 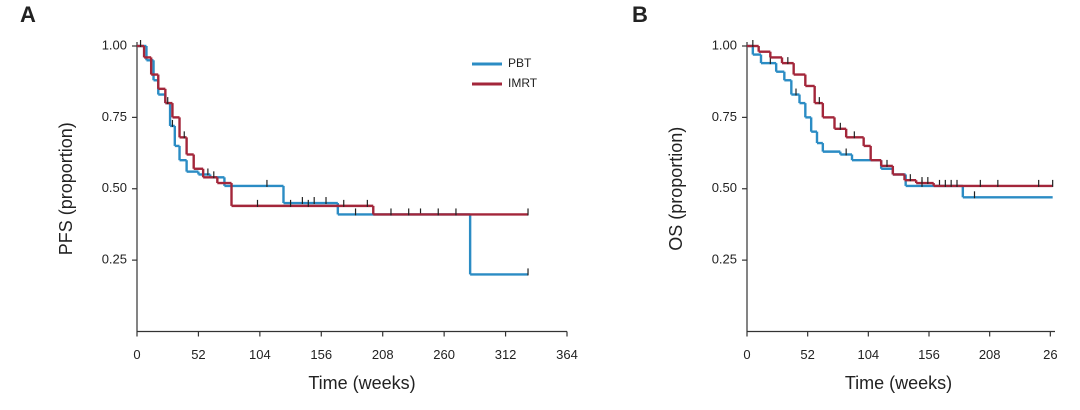 I want to click on x-tick-label: 26, so click(x=1050, y=354).